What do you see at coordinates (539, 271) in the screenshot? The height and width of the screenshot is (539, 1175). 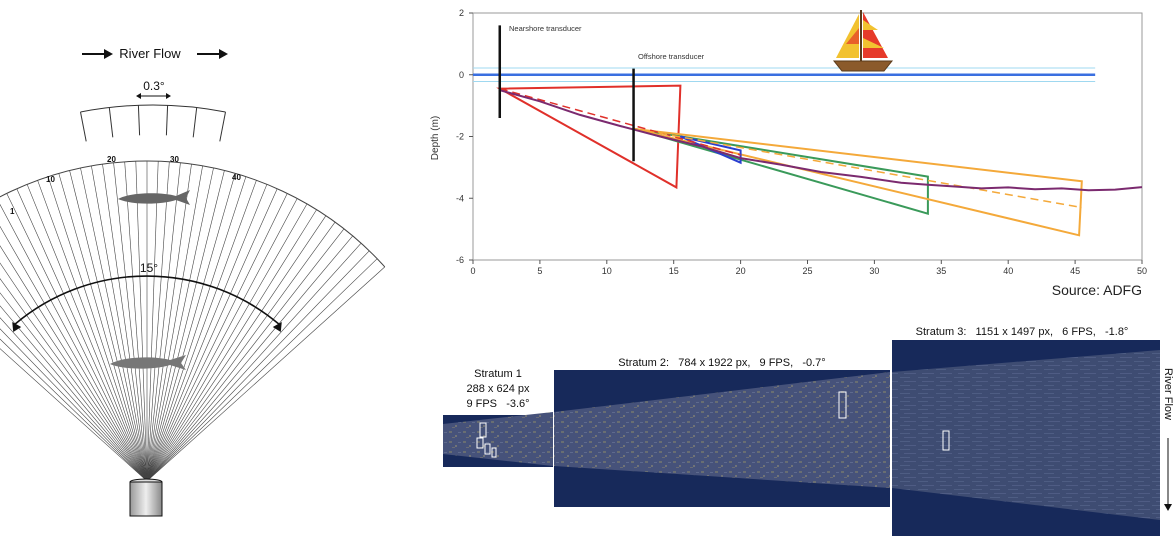 I see `x-tick-label: 5` at bounding box center [539, 271].